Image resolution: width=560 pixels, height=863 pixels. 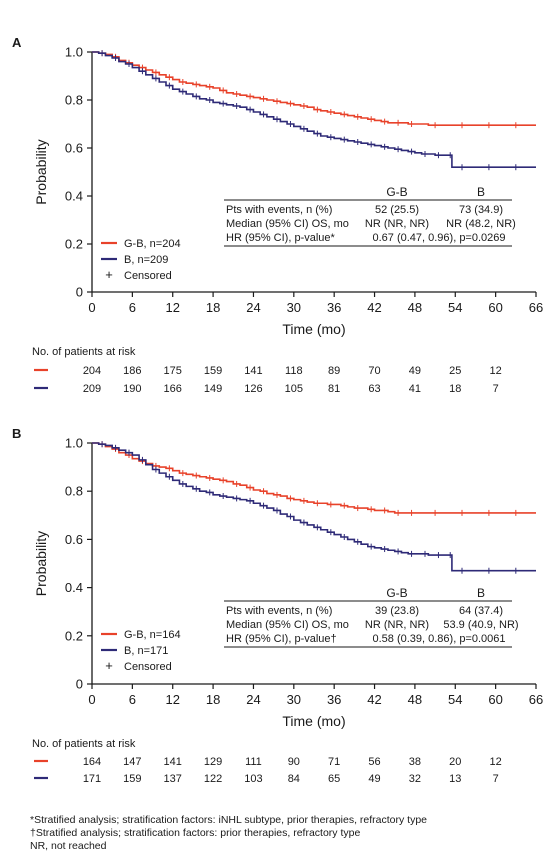 I want to click on x-tick-label: 48, so click(x=415, y=699).